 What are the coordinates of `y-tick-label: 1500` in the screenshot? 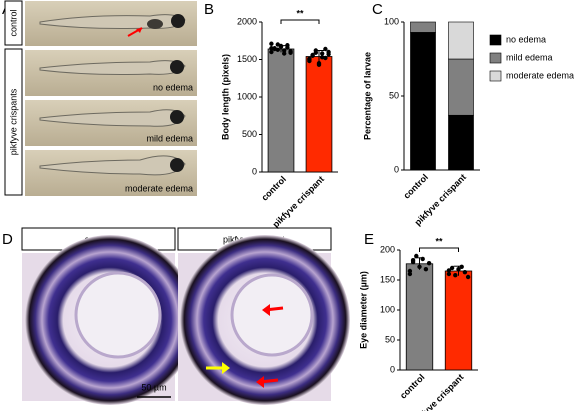 It's located at (247, 59).